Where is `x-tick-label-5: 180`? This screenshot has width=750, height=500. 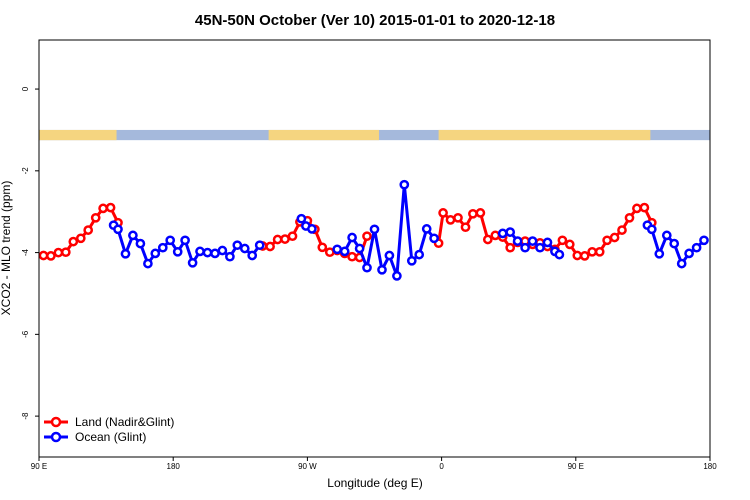 x-tick-label-5: 180 is located at coordinates (710, 466).